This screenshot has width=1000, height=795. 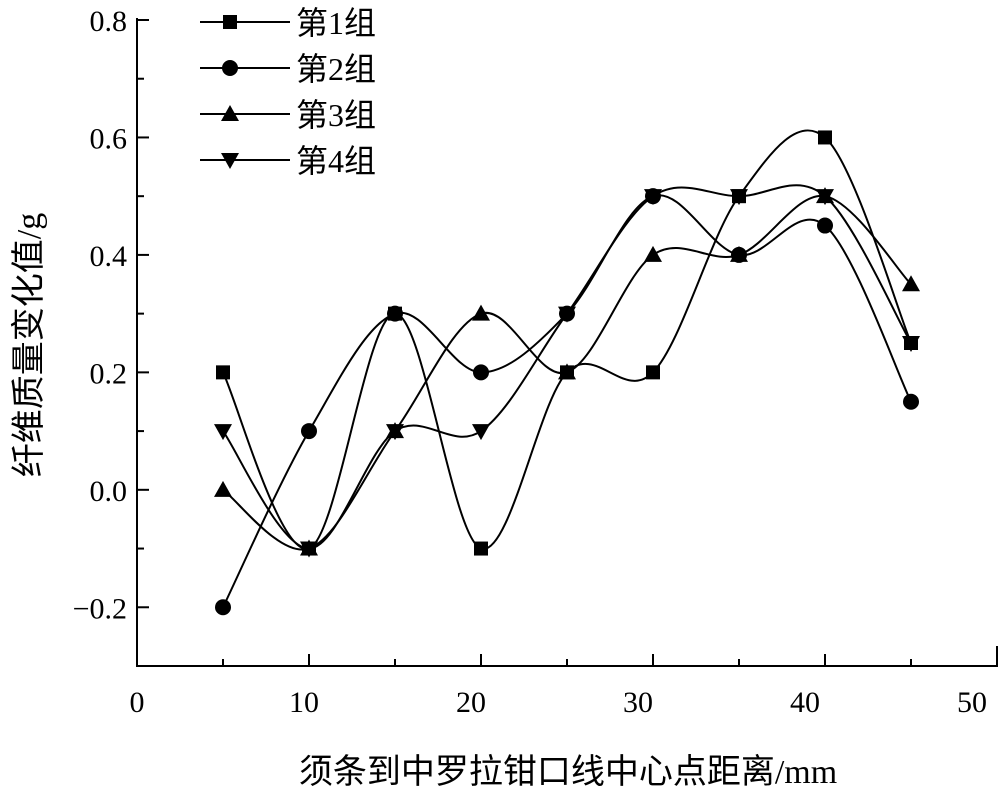 What do you see at coordinates (230, 68) in the screenshot?
I see `legend-marker-circle` at bounding box center [230, 68].